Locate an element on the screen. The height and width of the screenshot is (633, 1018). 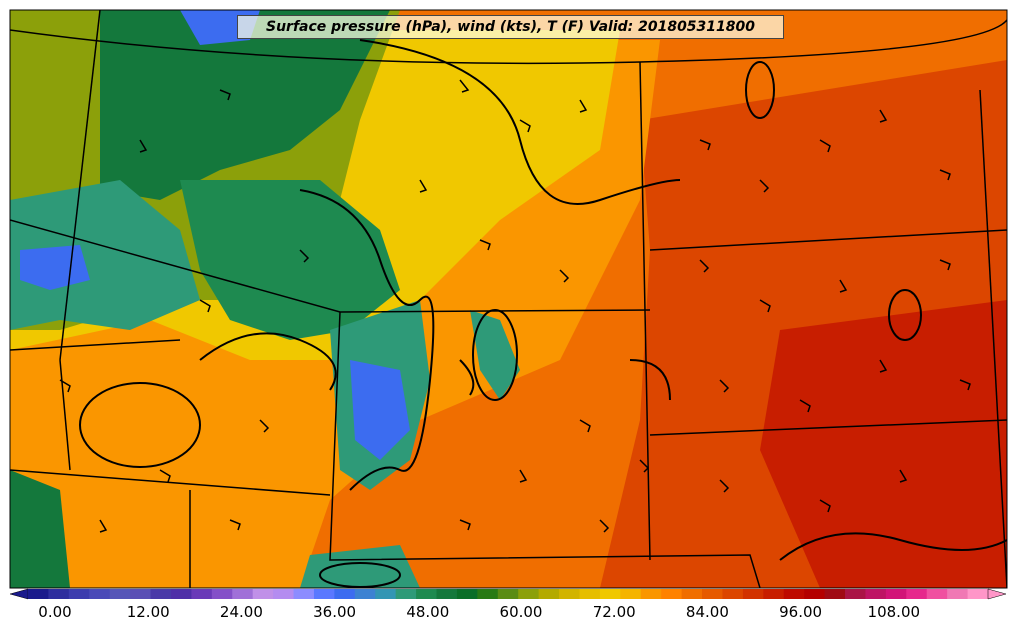
colorbar-tick-label: 48.00 is located at coordinates (428, 612).